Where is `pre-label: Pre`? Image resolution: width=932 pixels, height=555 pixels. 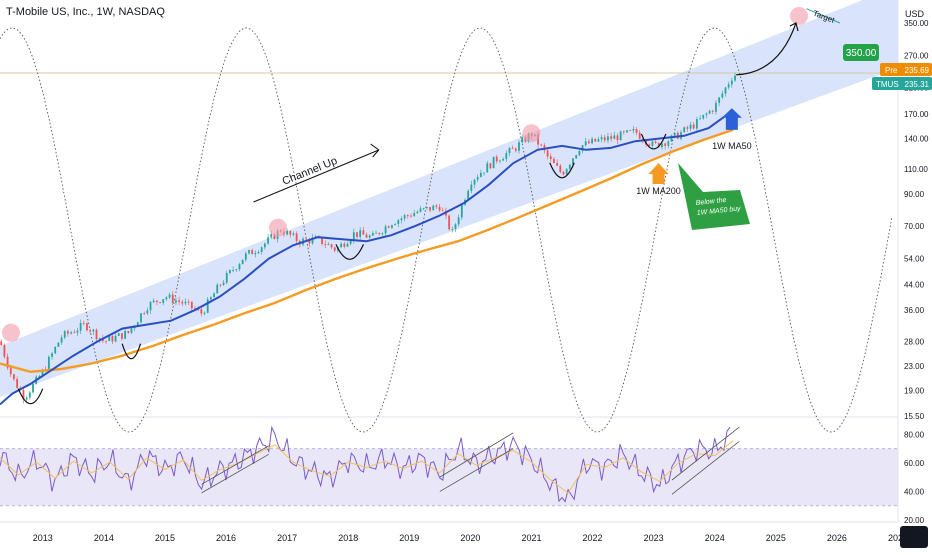 pre-label: Pre is located at coordinates (891, 70).